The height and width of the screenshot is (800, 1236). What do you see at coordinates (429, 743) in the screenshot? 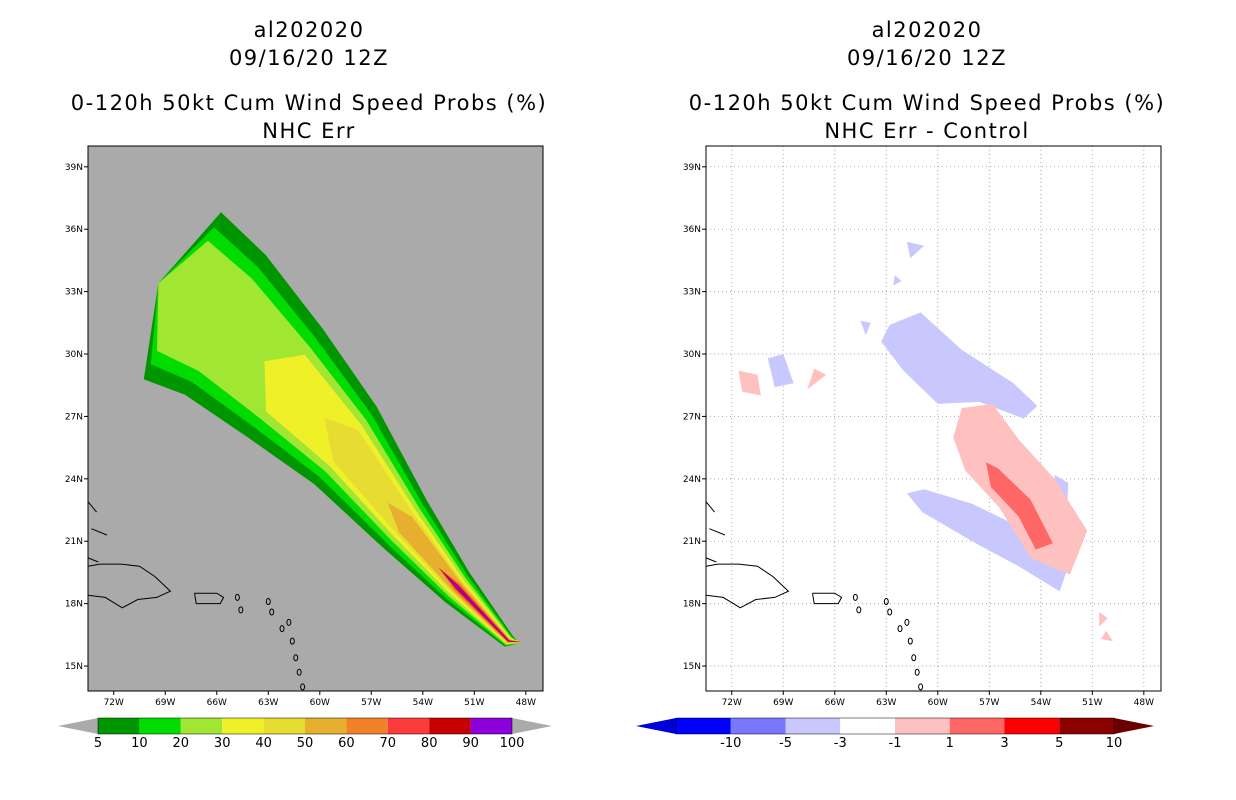
I see `colorbar-label: 80` at bounding box center [429, 743].